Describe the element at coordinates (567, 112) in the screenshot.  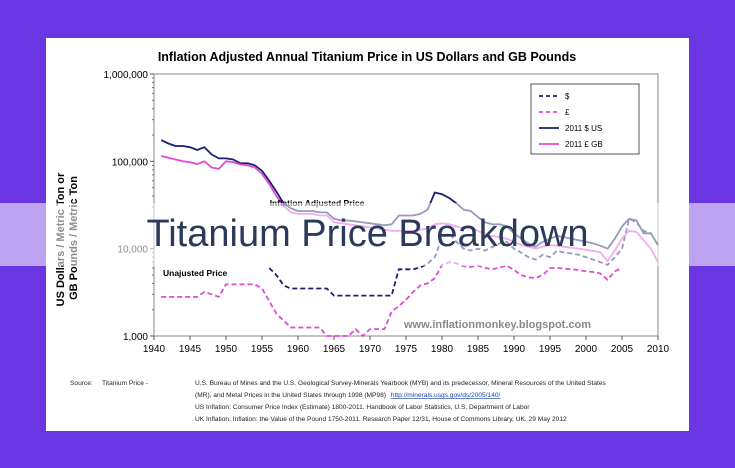
I see `legend-label-1: £` at that location.